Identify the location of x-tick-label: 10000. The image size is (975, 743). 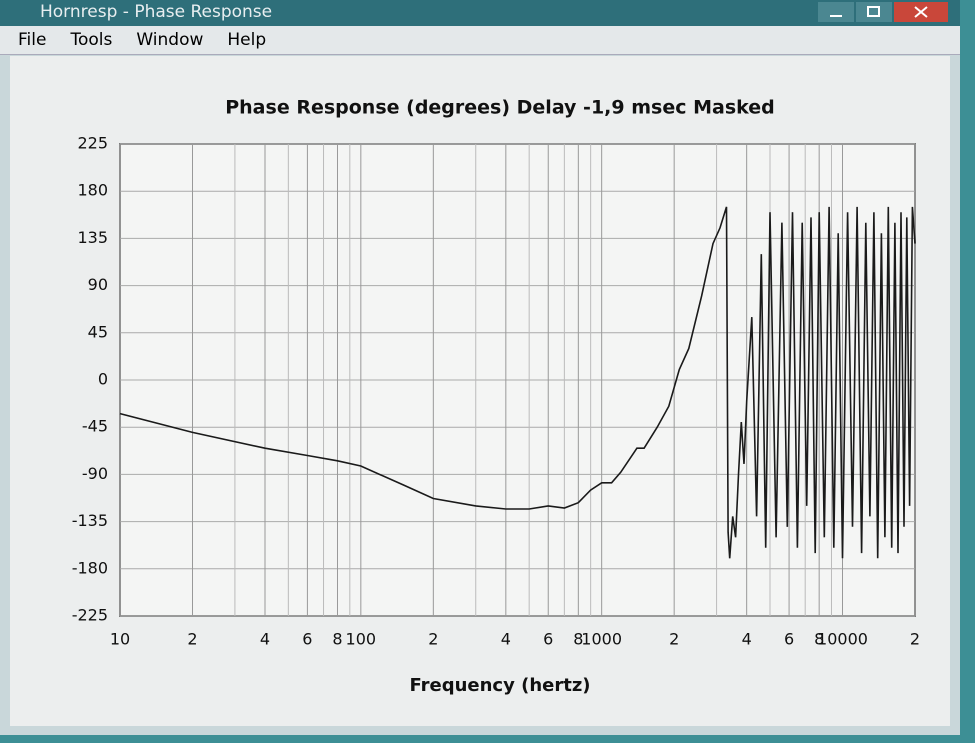
(842, 639).